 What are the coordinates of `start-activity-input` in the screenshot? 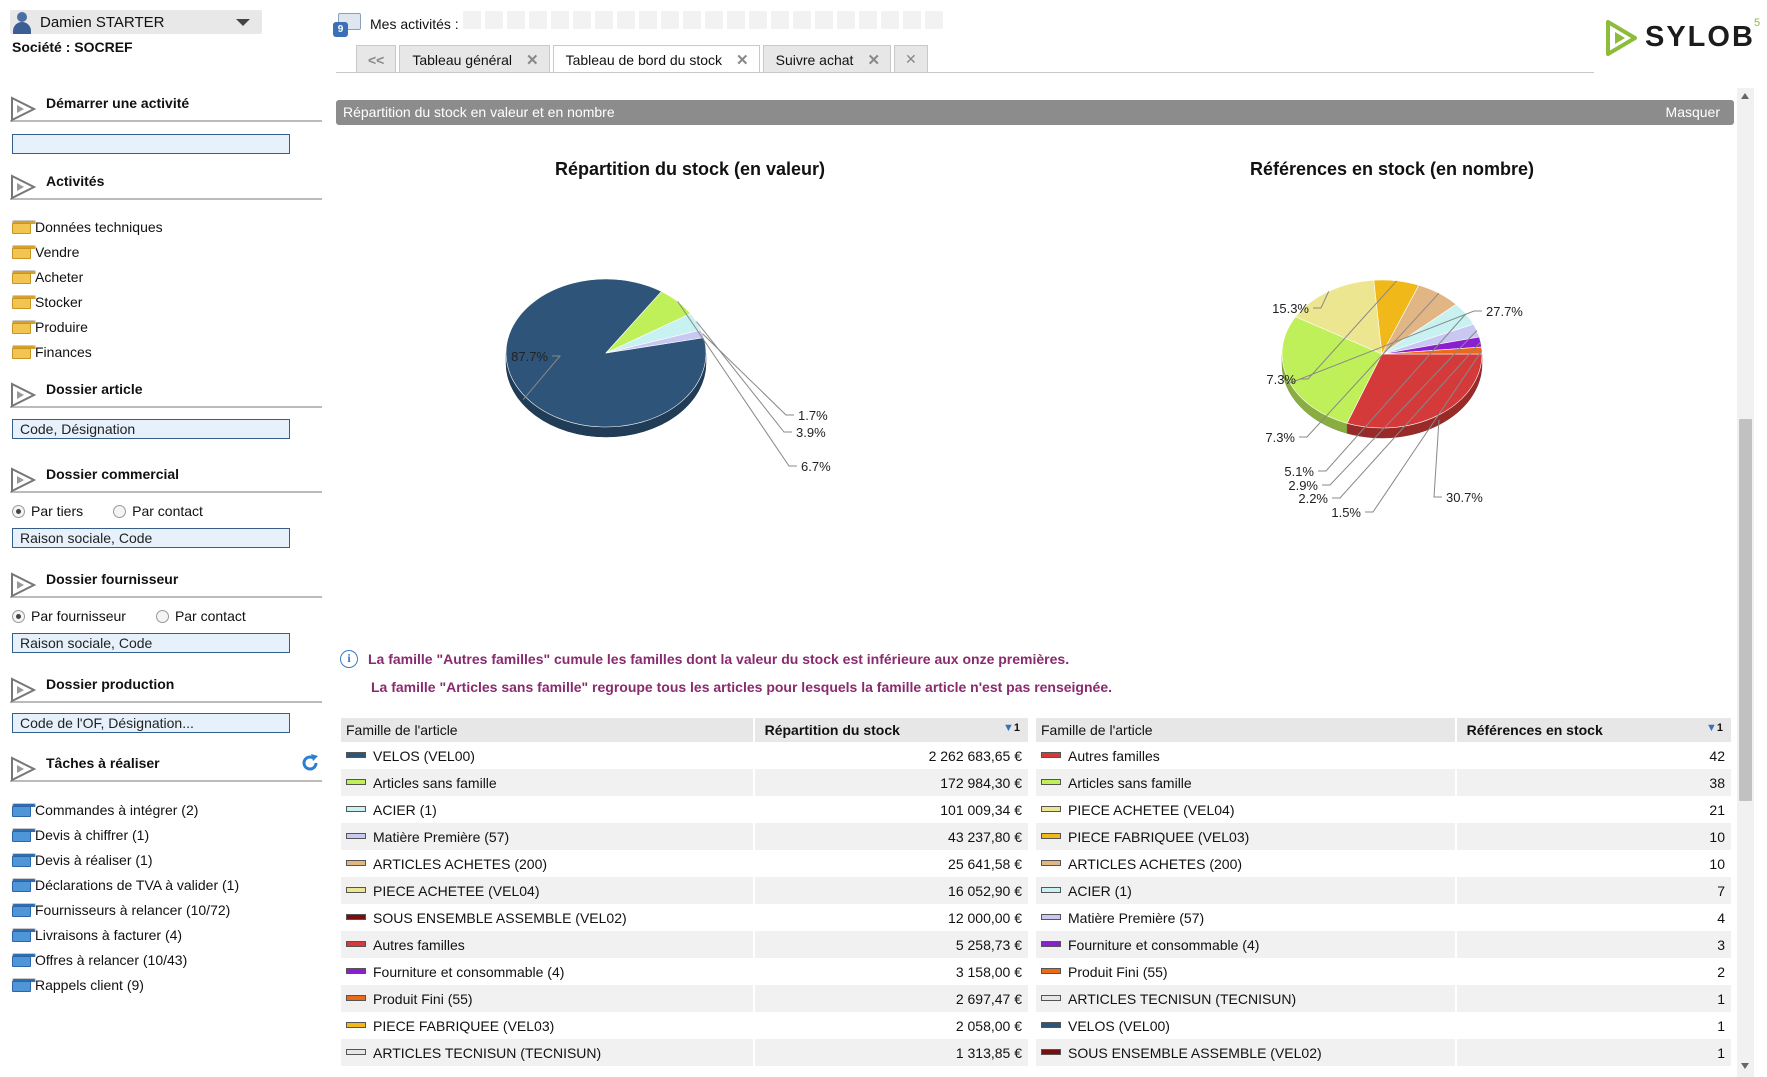 It's located at (151, 144).